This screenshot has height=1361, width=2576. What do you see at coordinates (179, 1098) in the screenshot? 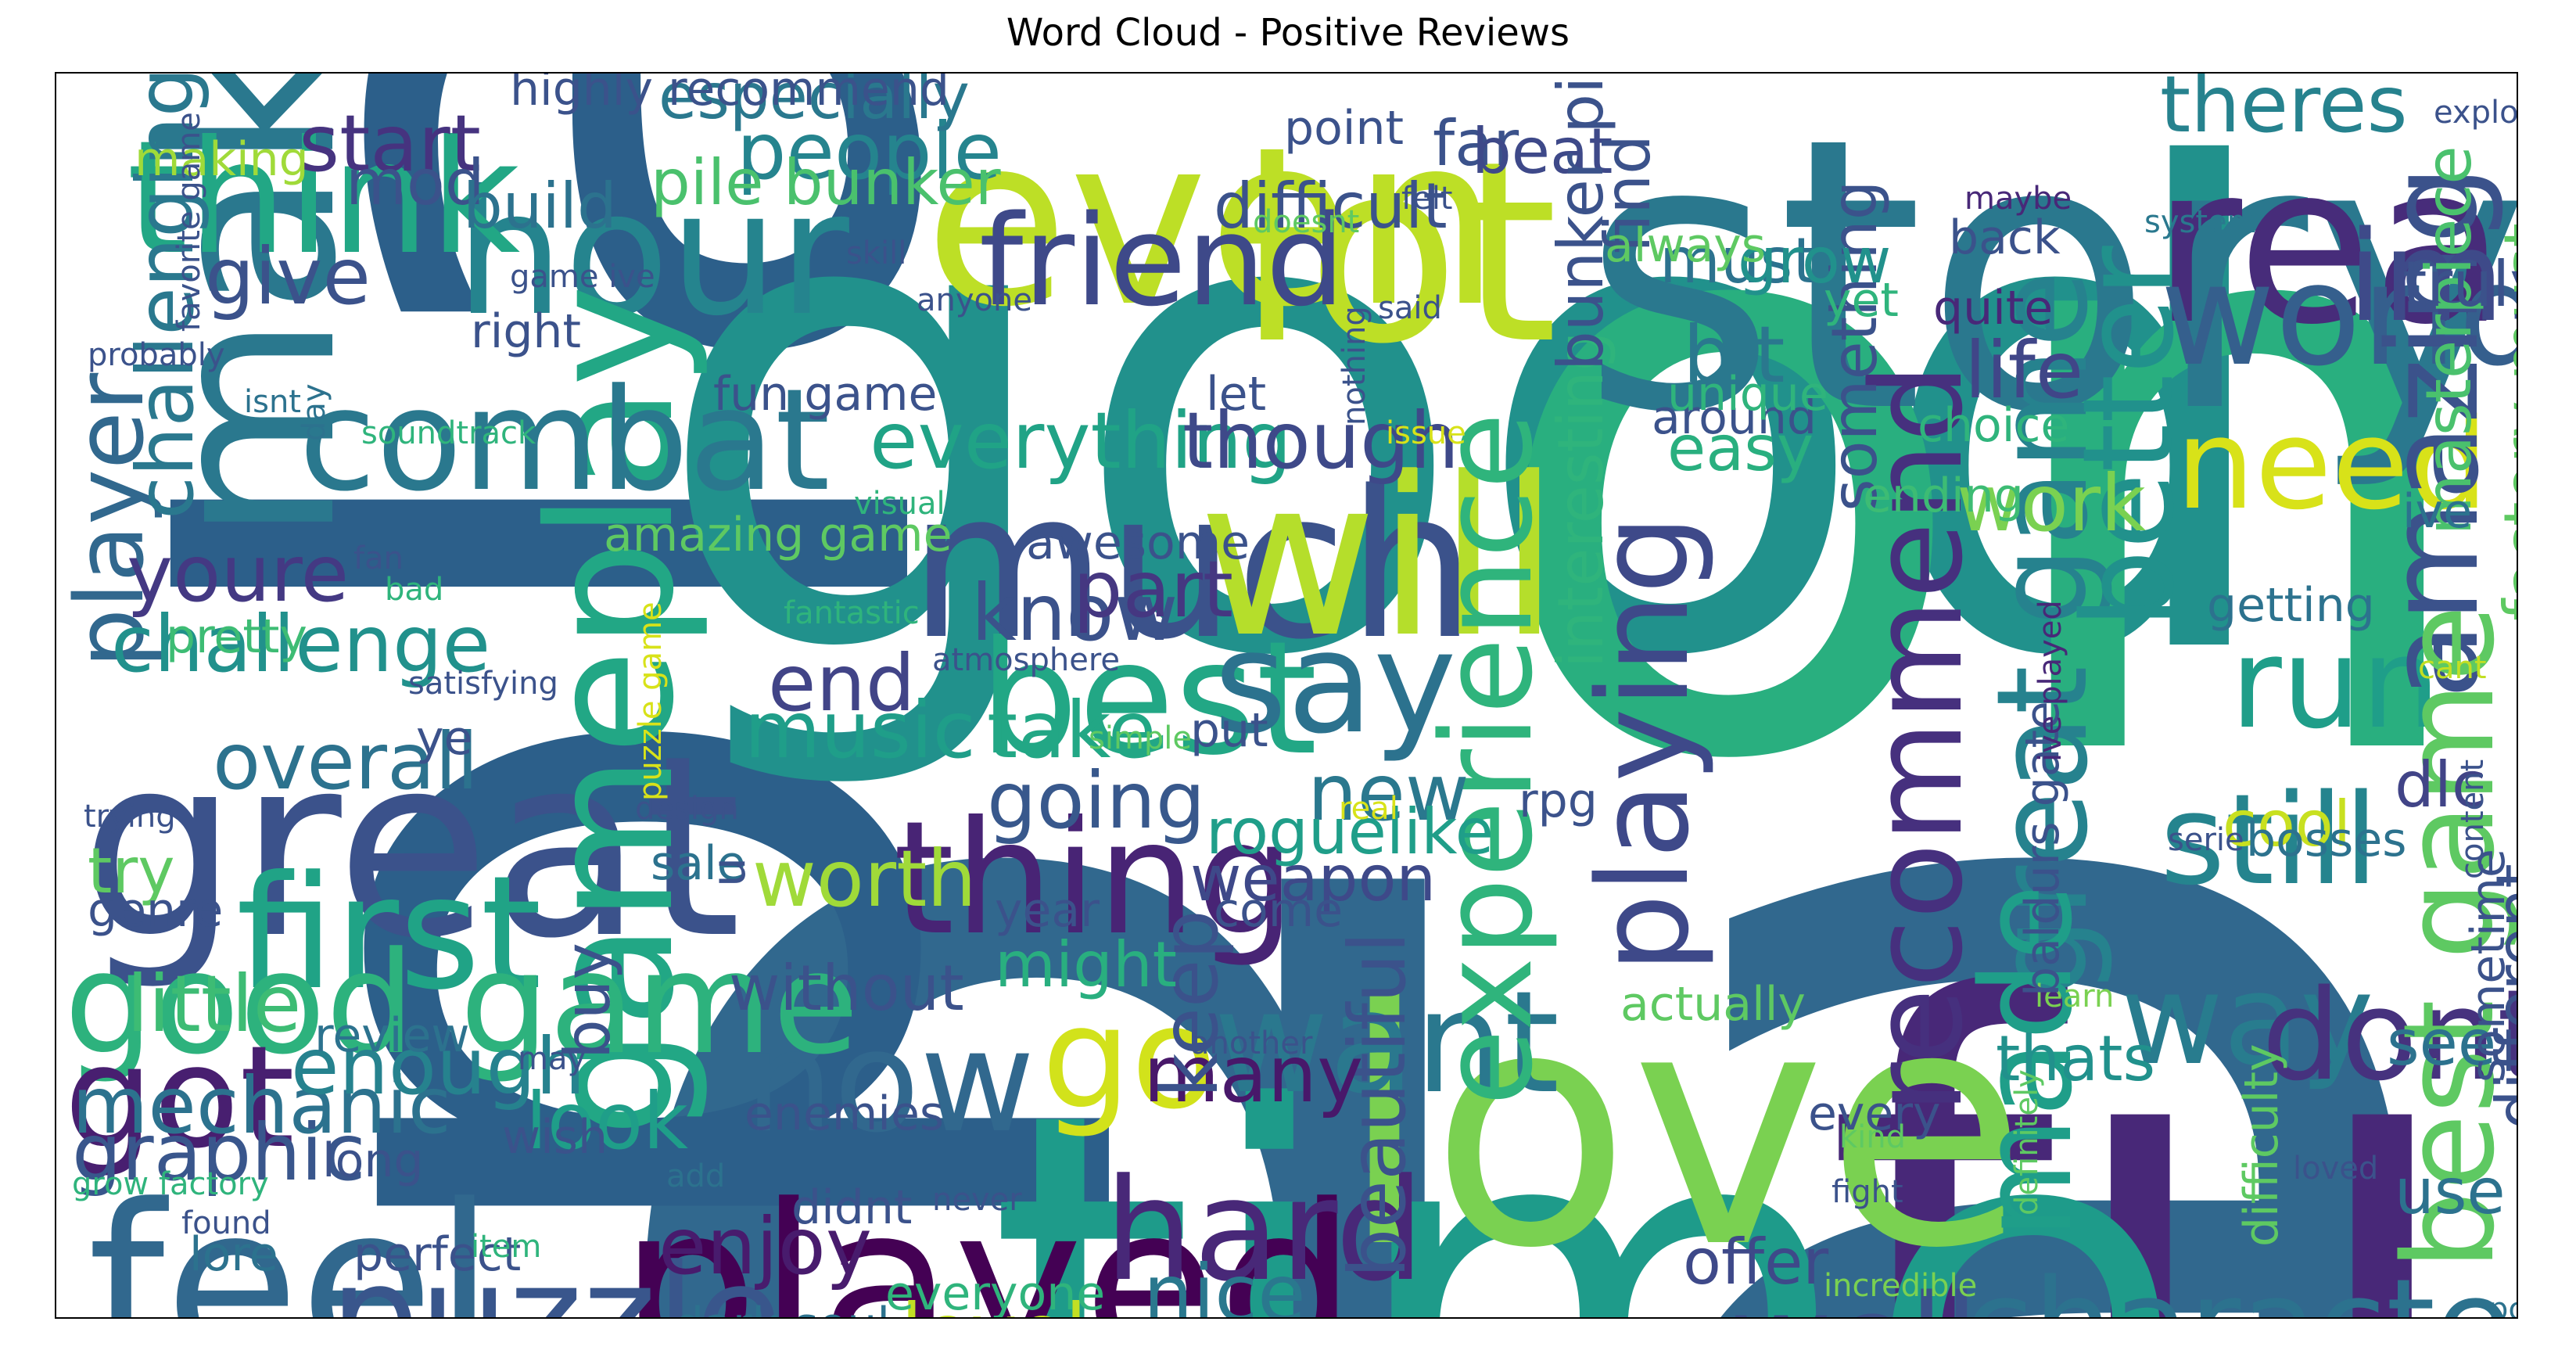
I see `word-got: got` at bounding box center [179, 1098].